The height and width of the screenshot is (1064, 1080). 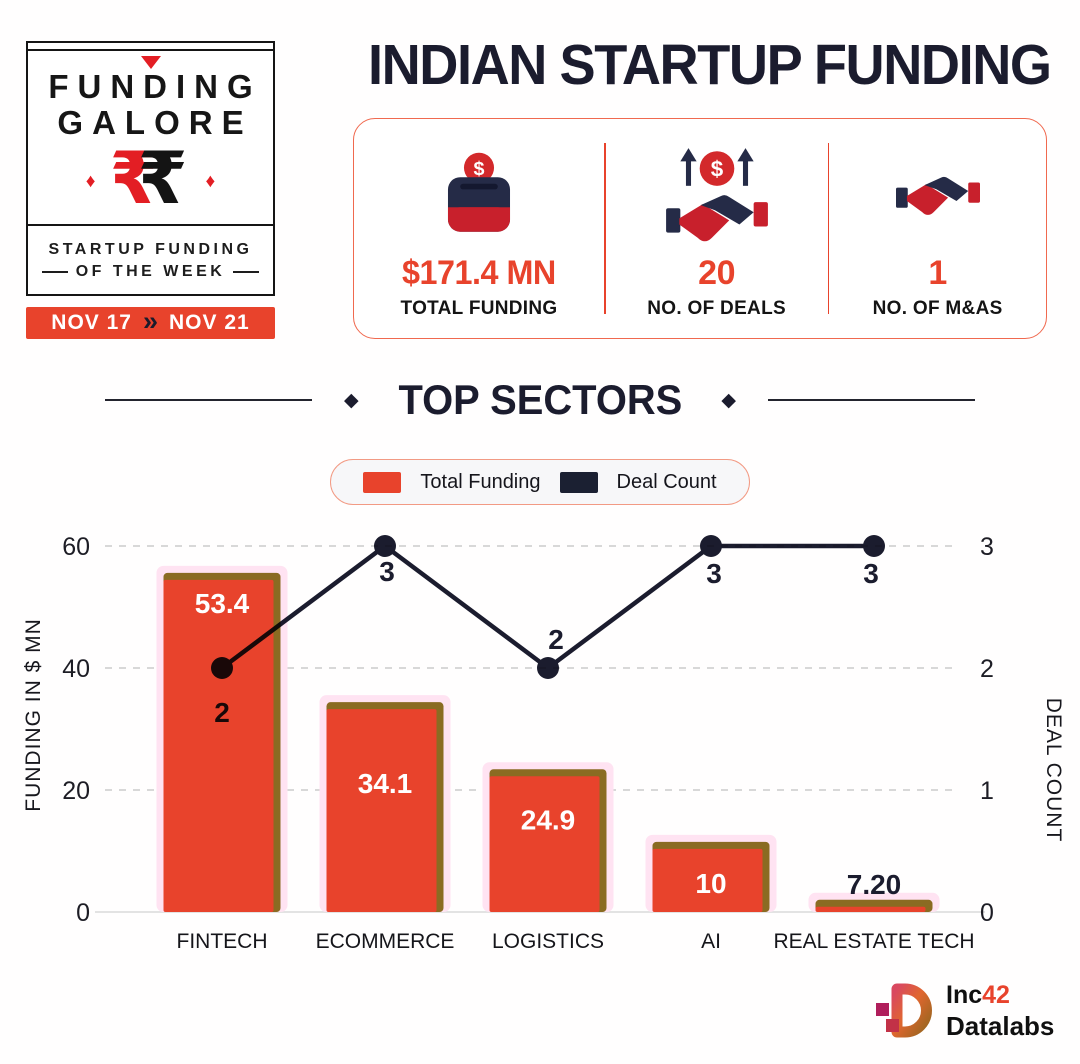 I want to click on heading-rule-left, so click(x=208, y=400).